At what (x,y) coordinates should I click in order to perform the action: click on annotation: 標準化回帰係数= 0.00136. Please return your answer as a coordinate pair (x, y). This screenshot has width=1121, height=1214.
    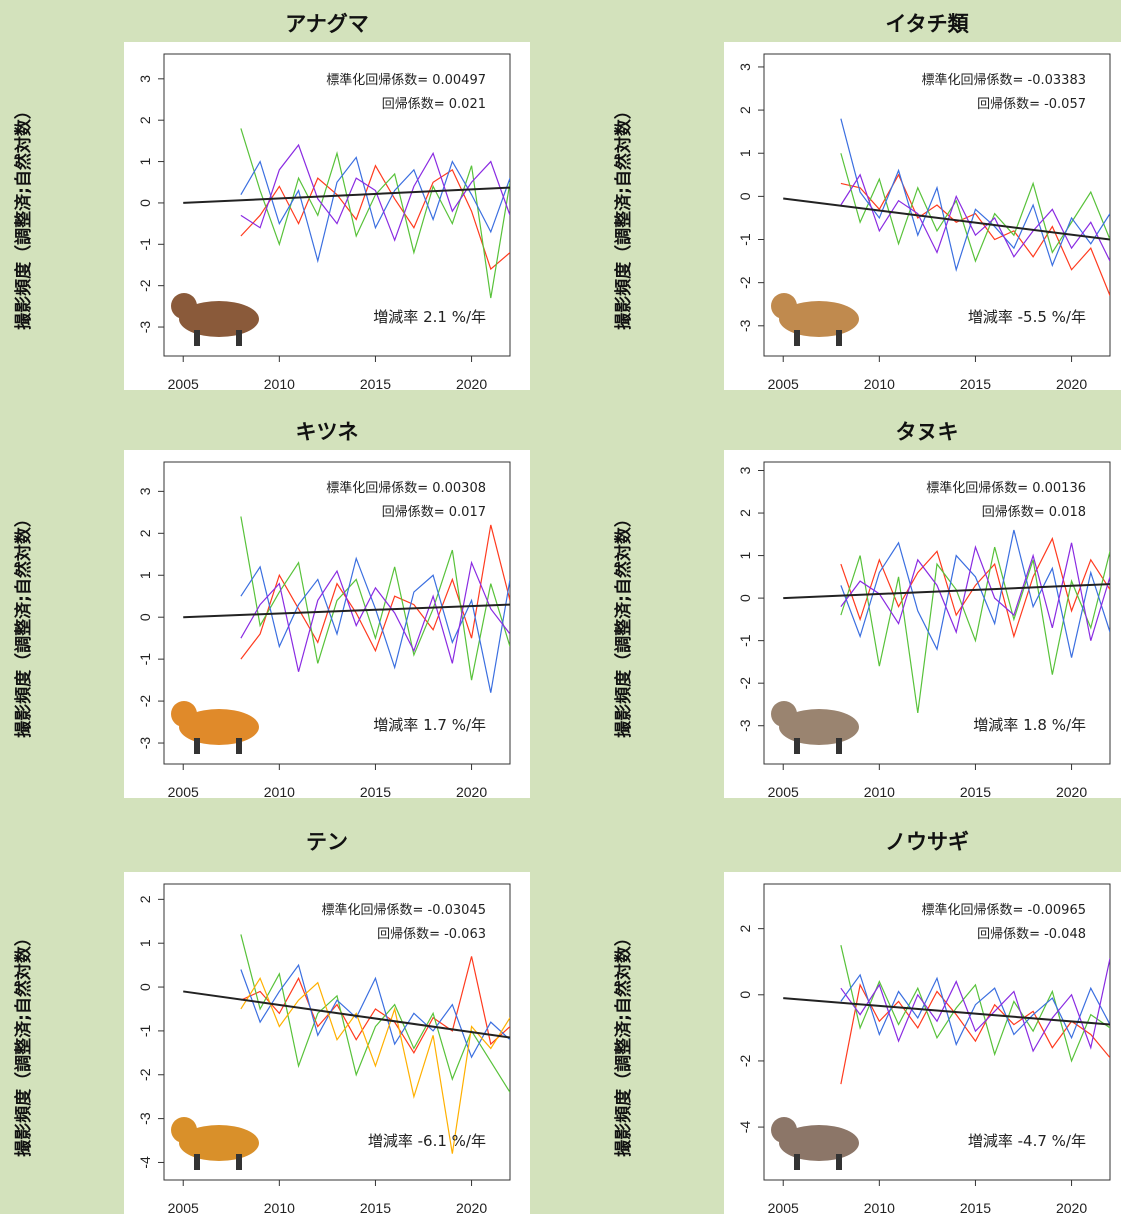
    Looking at the image, I should click on (1006, 488).